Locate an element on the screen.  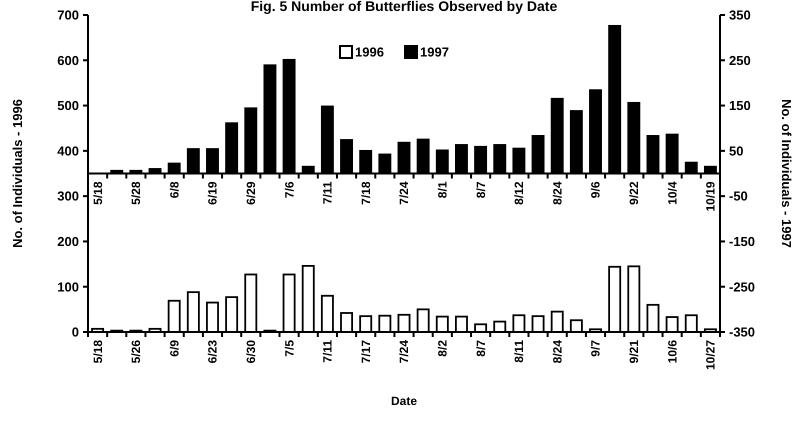
x-tick-label: 6/30 is located at coordinates (251, 352).